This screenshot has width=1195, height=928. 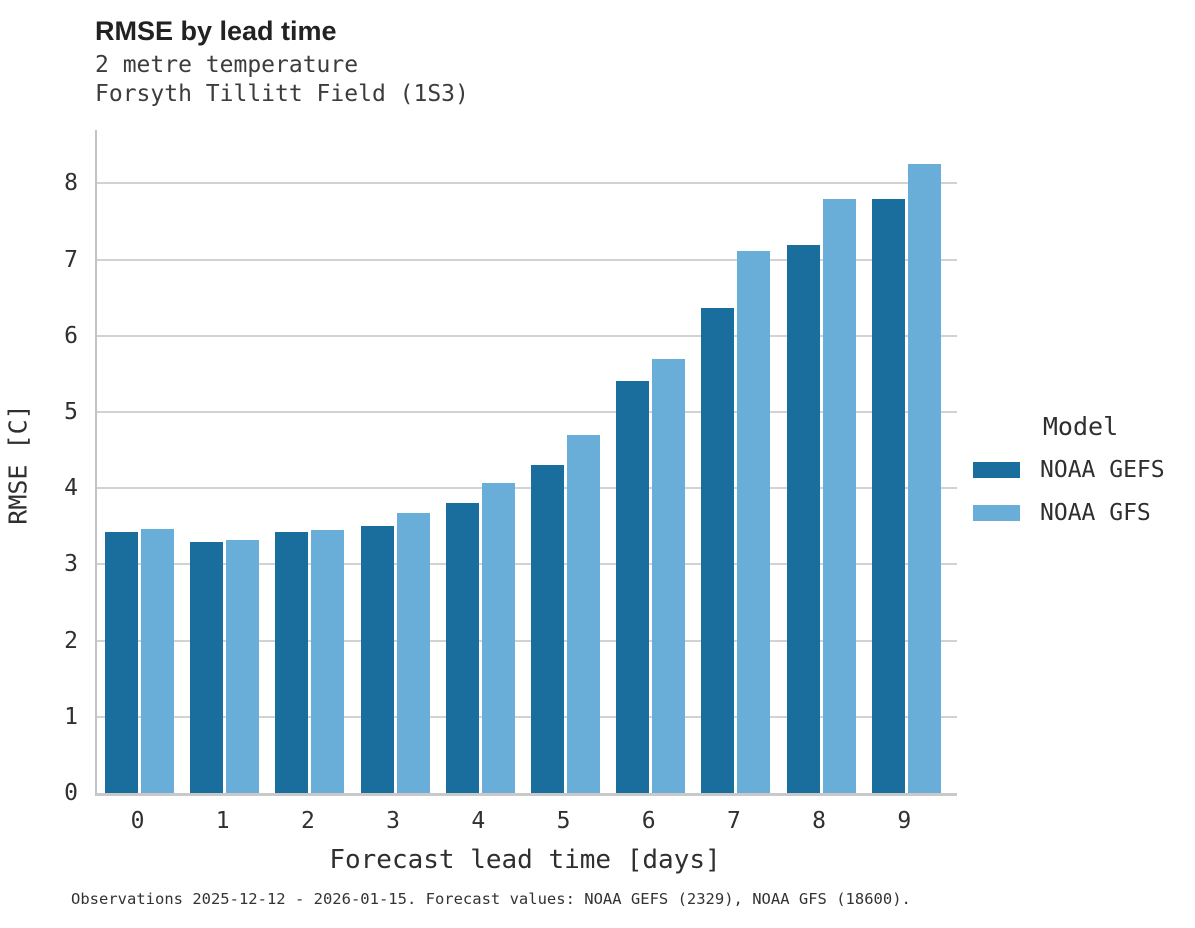 What do you see at coordinates (18, 464) in the screenshot?
I see `y-axis-title: RMSE [C]` at bounding box center [18, 464].